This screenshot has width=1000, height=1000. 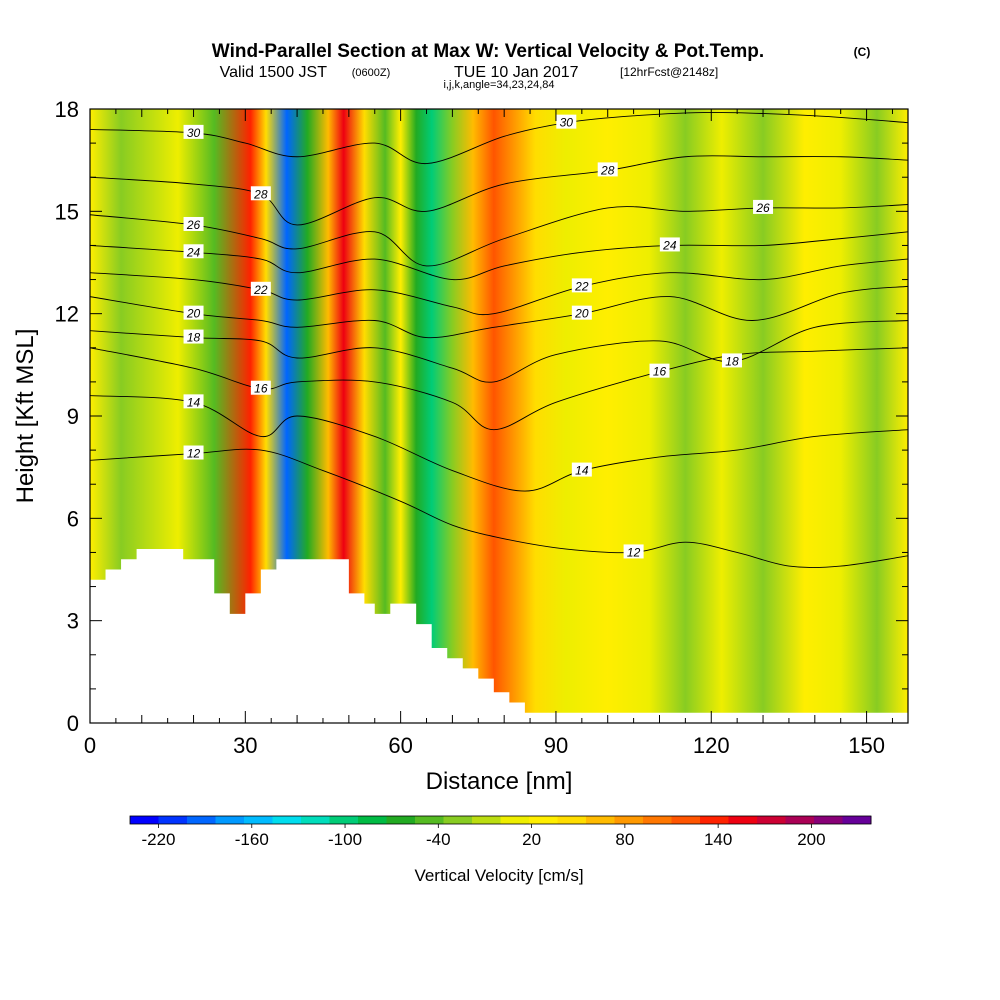 I want to click on contour-label: 28, so click(x=260, y=193).